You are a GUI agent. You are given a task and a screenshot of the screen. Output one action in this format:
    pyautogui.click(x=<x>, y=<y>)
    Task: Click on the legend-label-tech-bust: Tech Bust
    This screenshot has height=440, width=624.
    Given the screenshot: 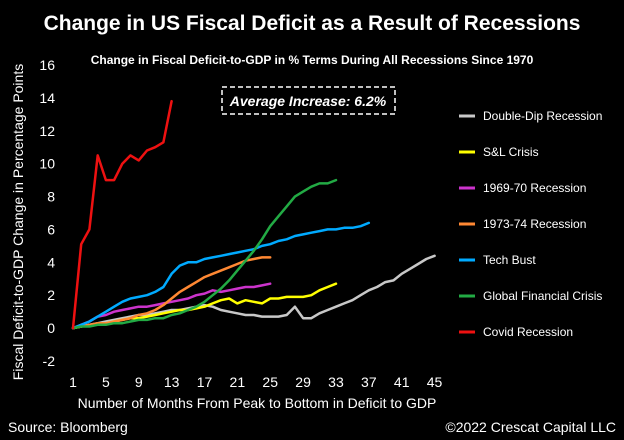 What is the action you would take?
    pyautogui.click(x=509, y=260)
    